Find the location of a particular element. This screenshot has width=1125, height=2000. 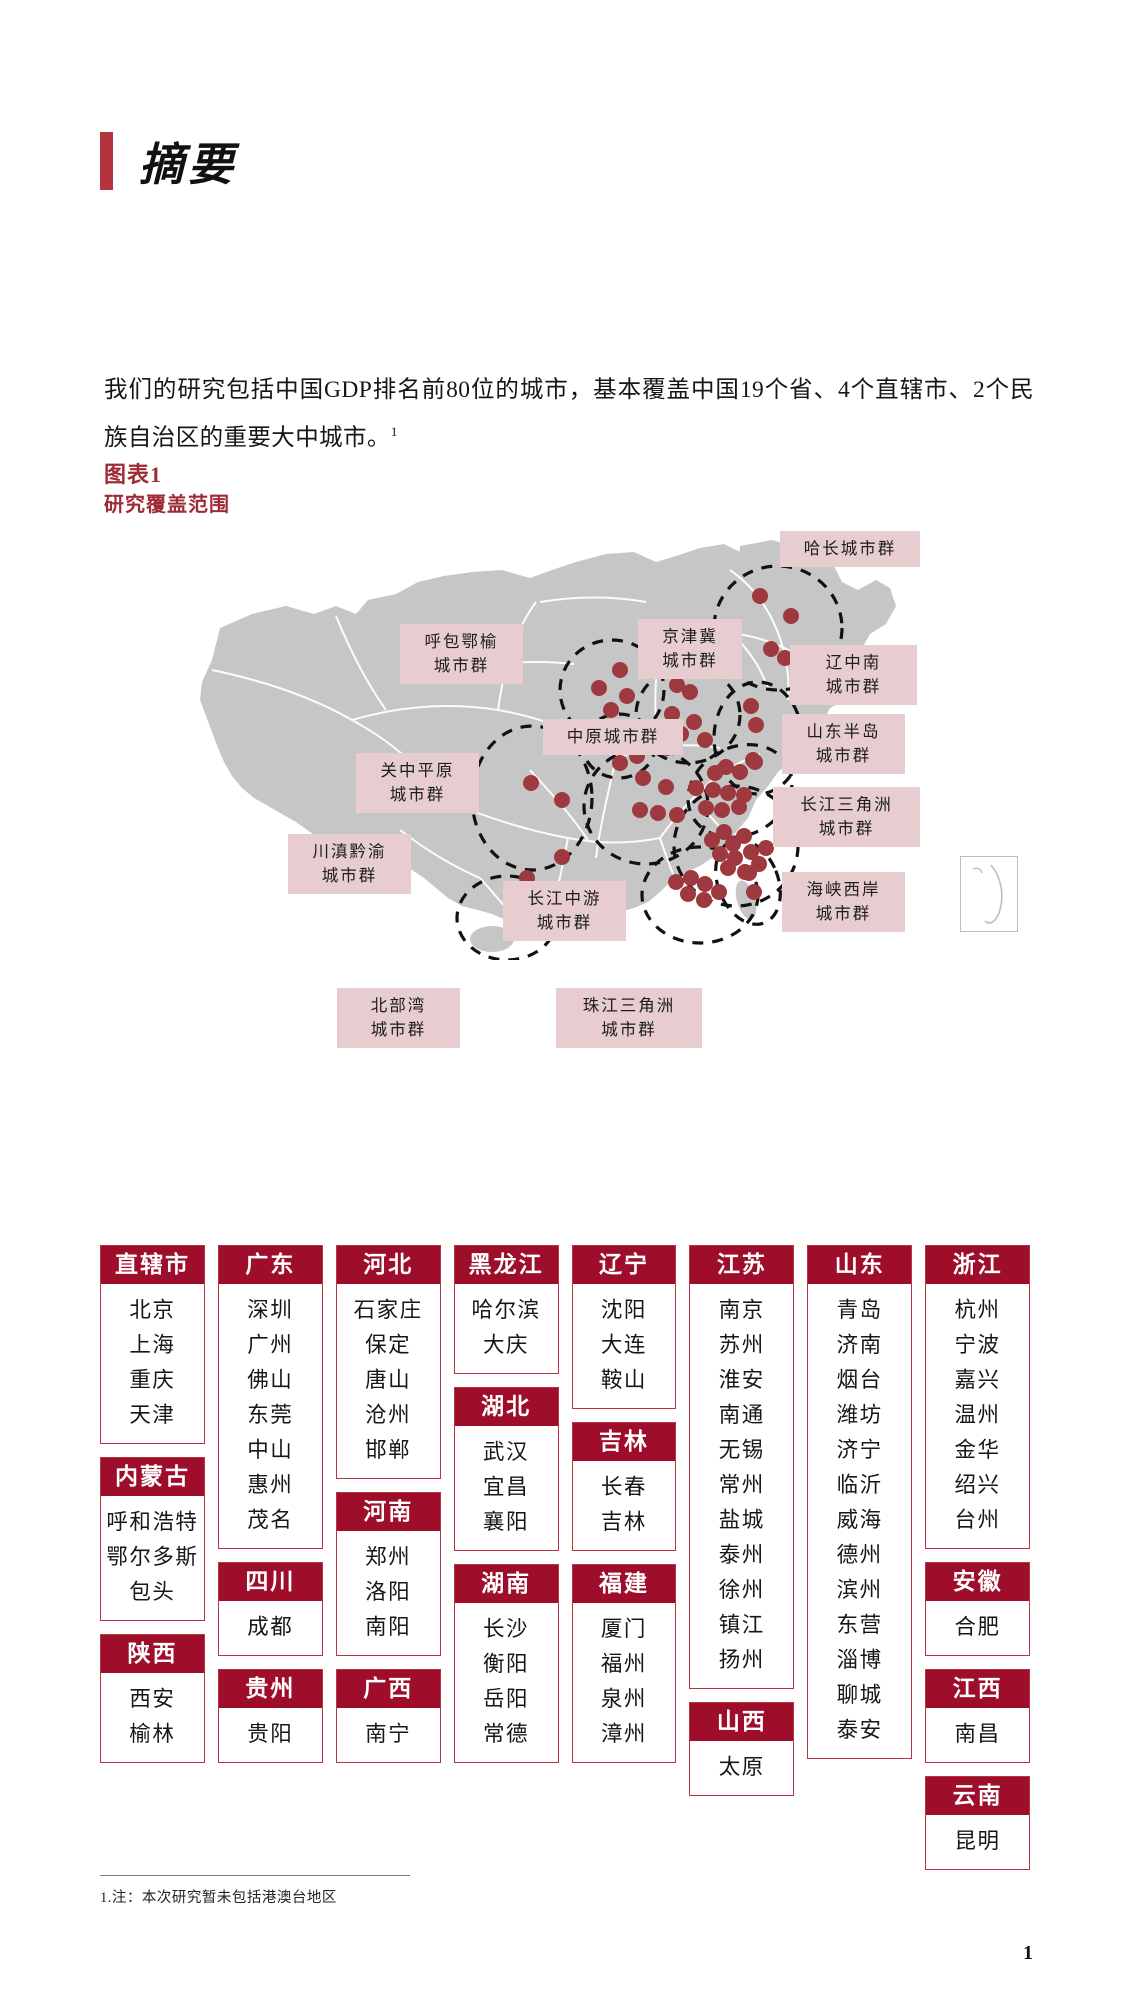

city-item: 岳阳 is located at coordinates (506, 1699).